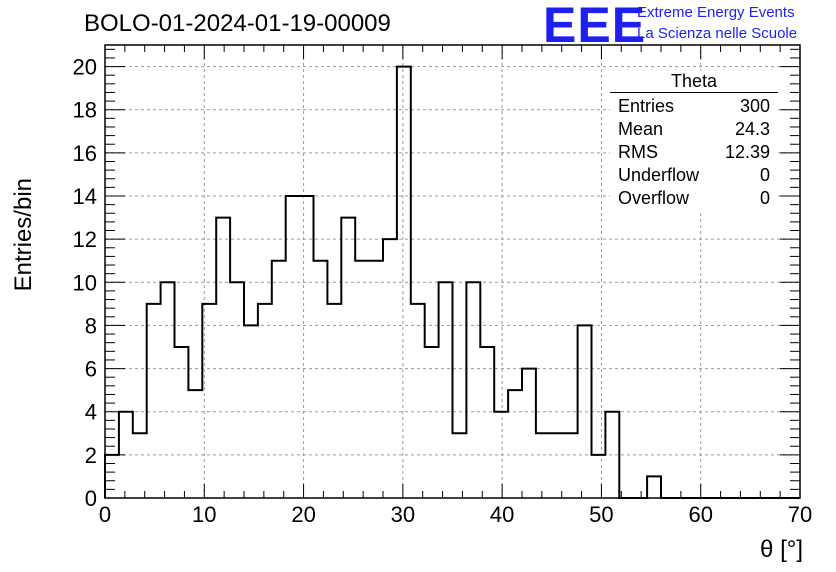 The width and height of the screenshot is (836, 572). What do you see at coordinates (700, 514) in the screenshot?
I see `x-tick-label: 60` at bounding box center [700, 514].